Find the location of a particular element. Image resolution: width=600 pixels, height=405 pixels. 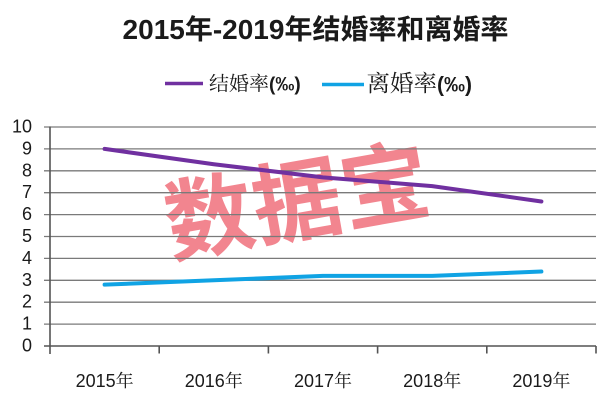

svg-text: 6 is located at coordinates (27, 214).